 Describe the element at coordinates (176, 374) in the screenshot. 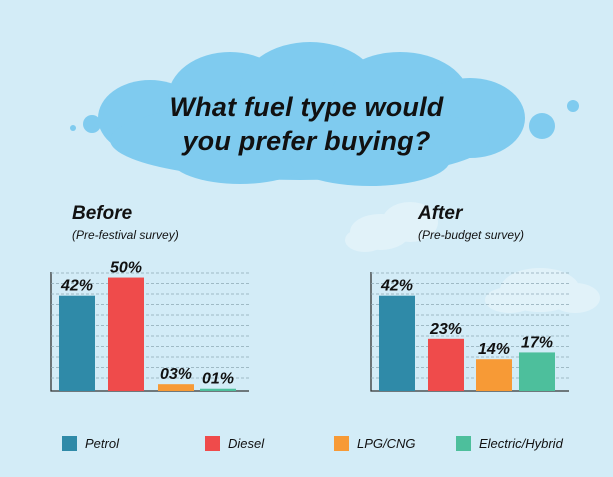

I see `before-data-label-lpg-cng: 03%` at that location.